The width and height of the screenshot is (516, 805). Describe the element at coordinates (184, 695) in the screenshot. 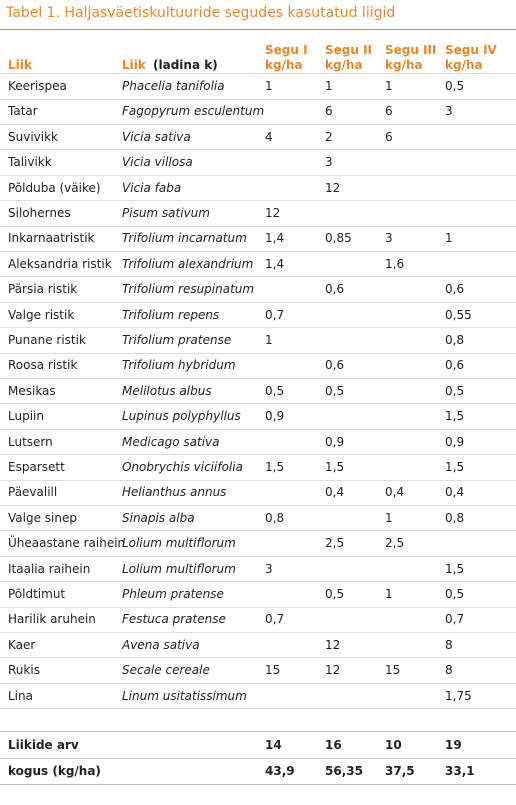

I see `latin-name: Linum usitatissimum` at that location.